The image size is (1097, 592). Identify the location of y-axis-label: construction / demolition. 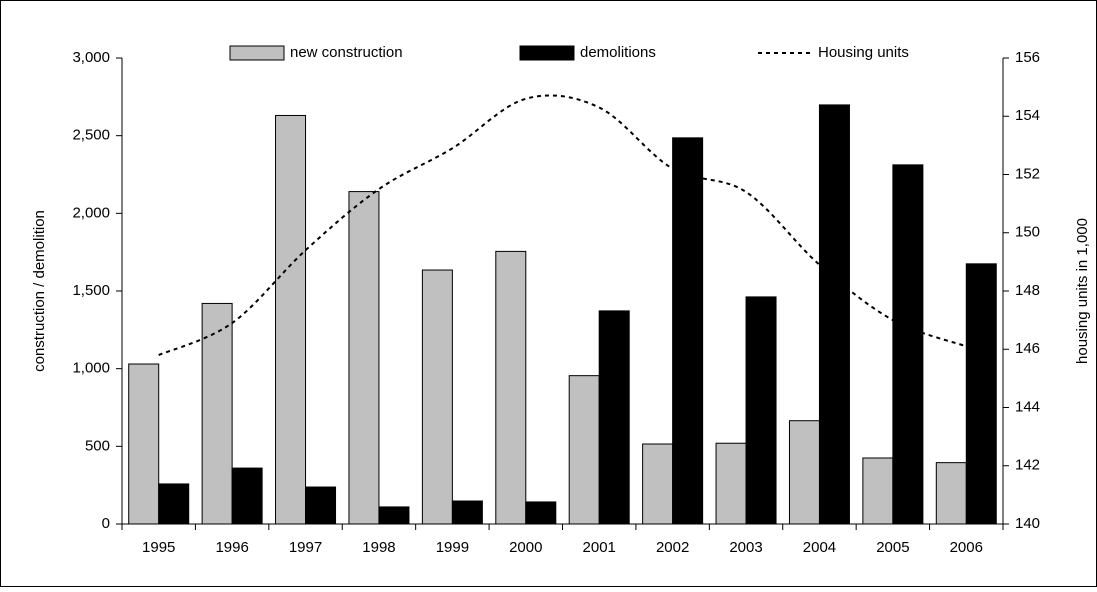
(39, 291).